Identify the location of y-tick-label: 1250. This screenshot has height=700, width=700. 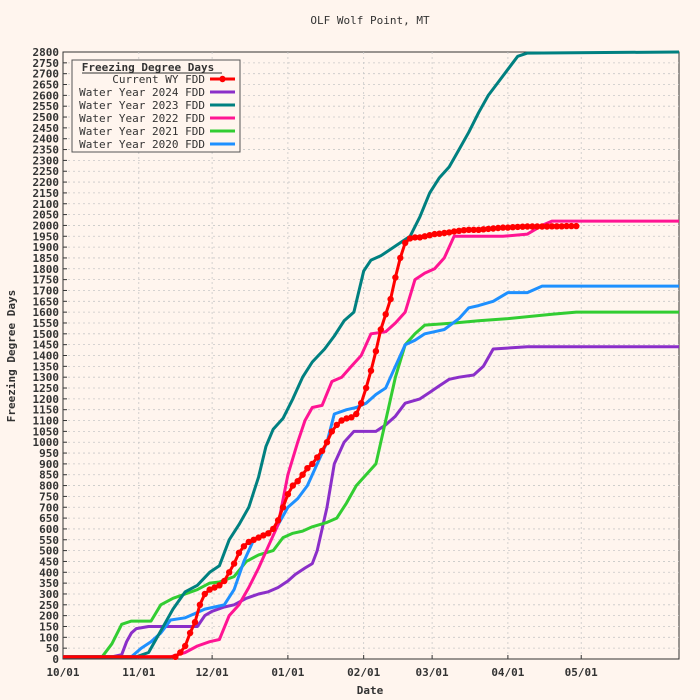
(46, 388).